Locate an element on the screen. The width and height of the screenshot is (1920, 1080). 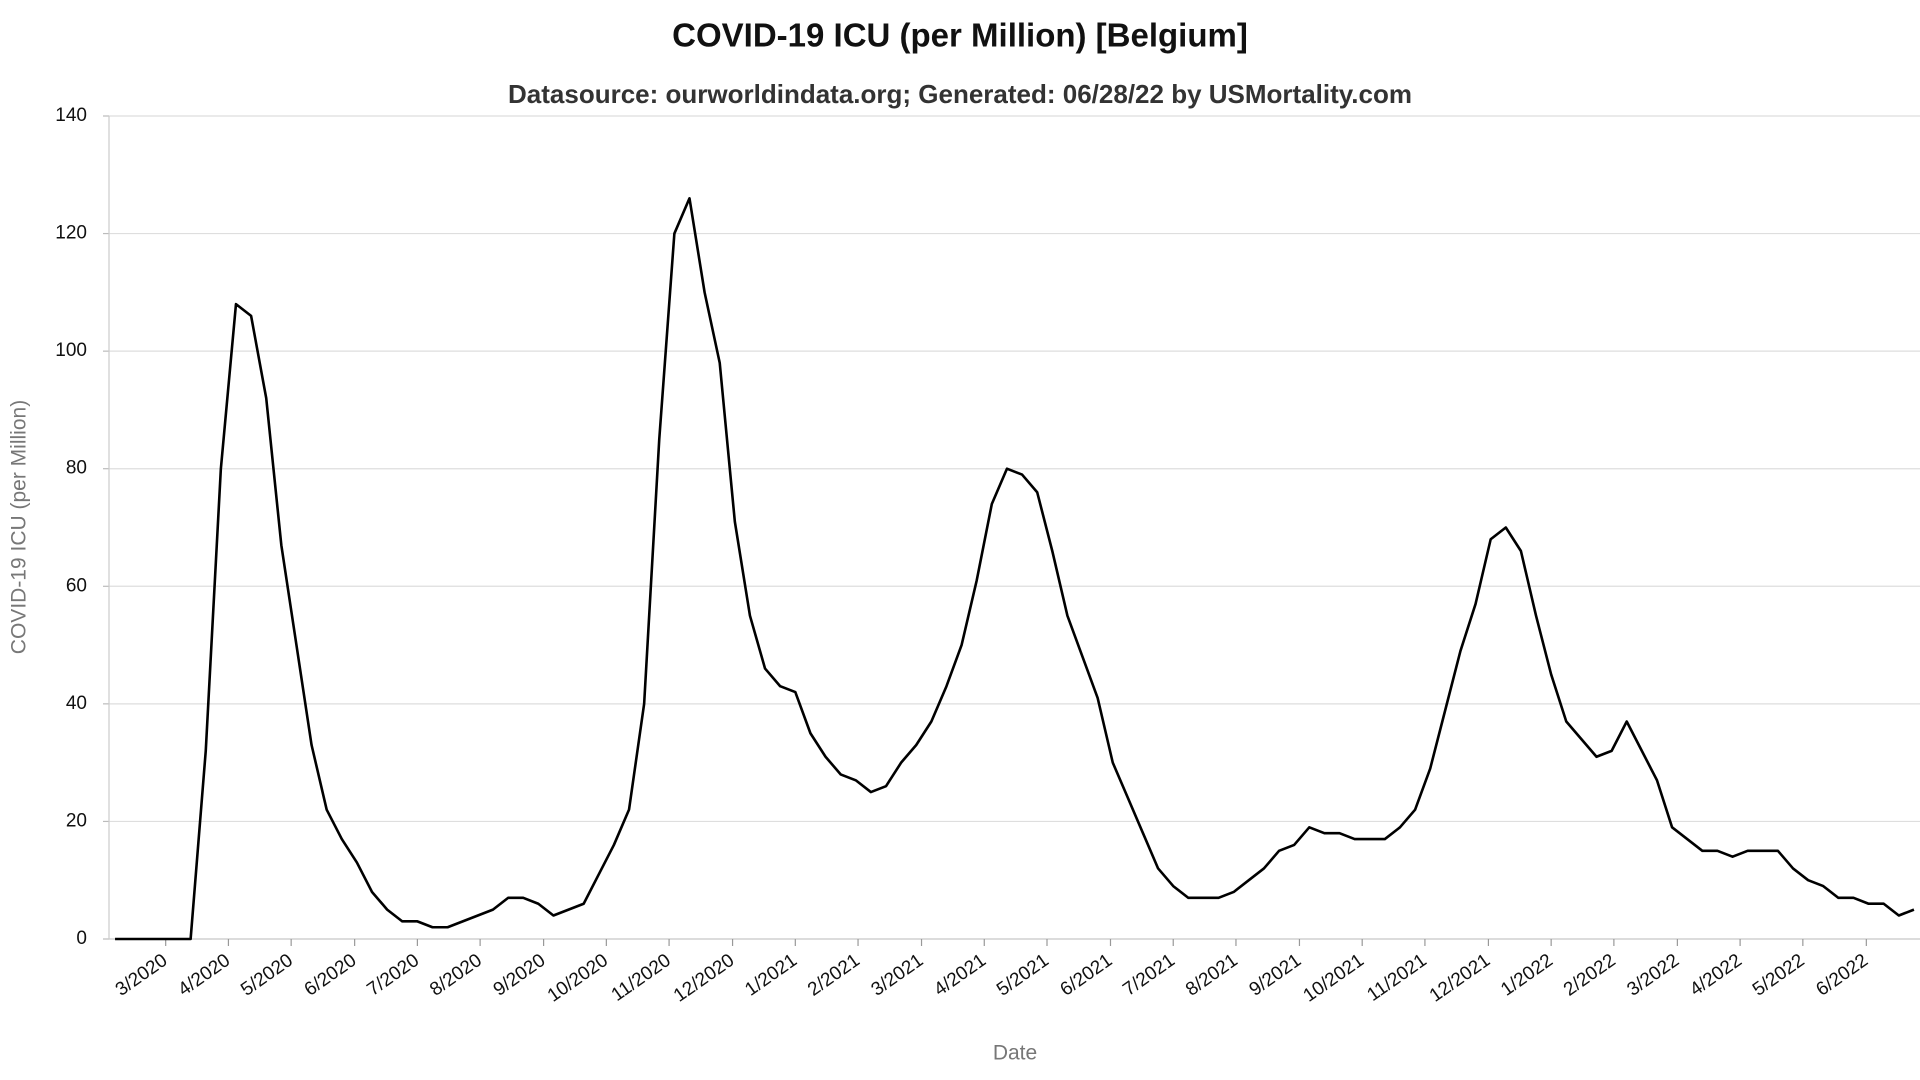
x-tick-label: 9/2020 is located at coordinates (520, 975).